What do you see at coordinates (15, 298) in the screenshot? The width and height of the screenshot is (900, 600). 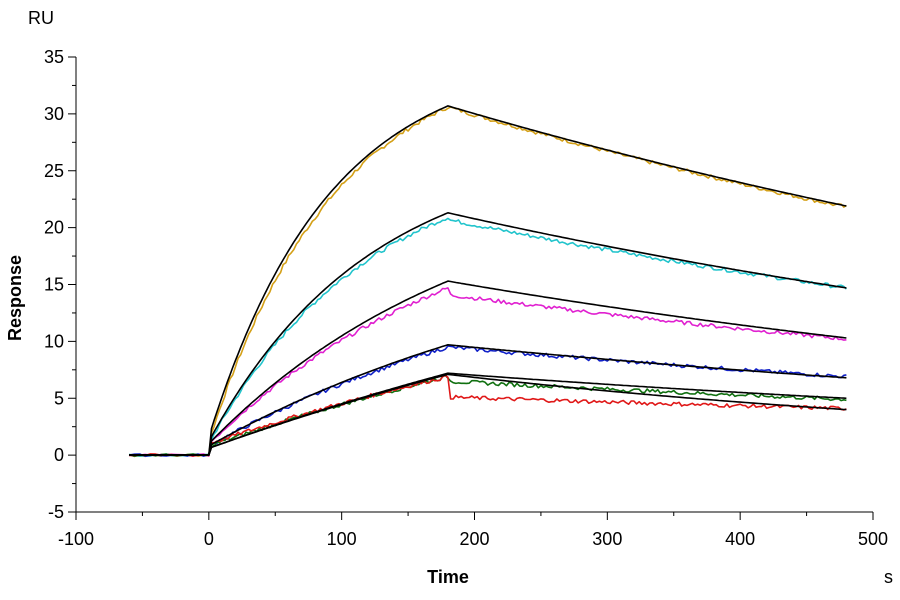 I see `y-axis-title: Response` at bounding box center [15, 298].